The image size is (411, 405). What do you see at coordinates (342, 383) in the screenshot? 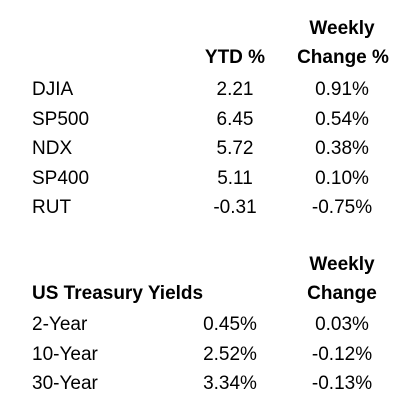
I see `treasury-weekly-30y: -0.13%` at bounding box center [342, 383].